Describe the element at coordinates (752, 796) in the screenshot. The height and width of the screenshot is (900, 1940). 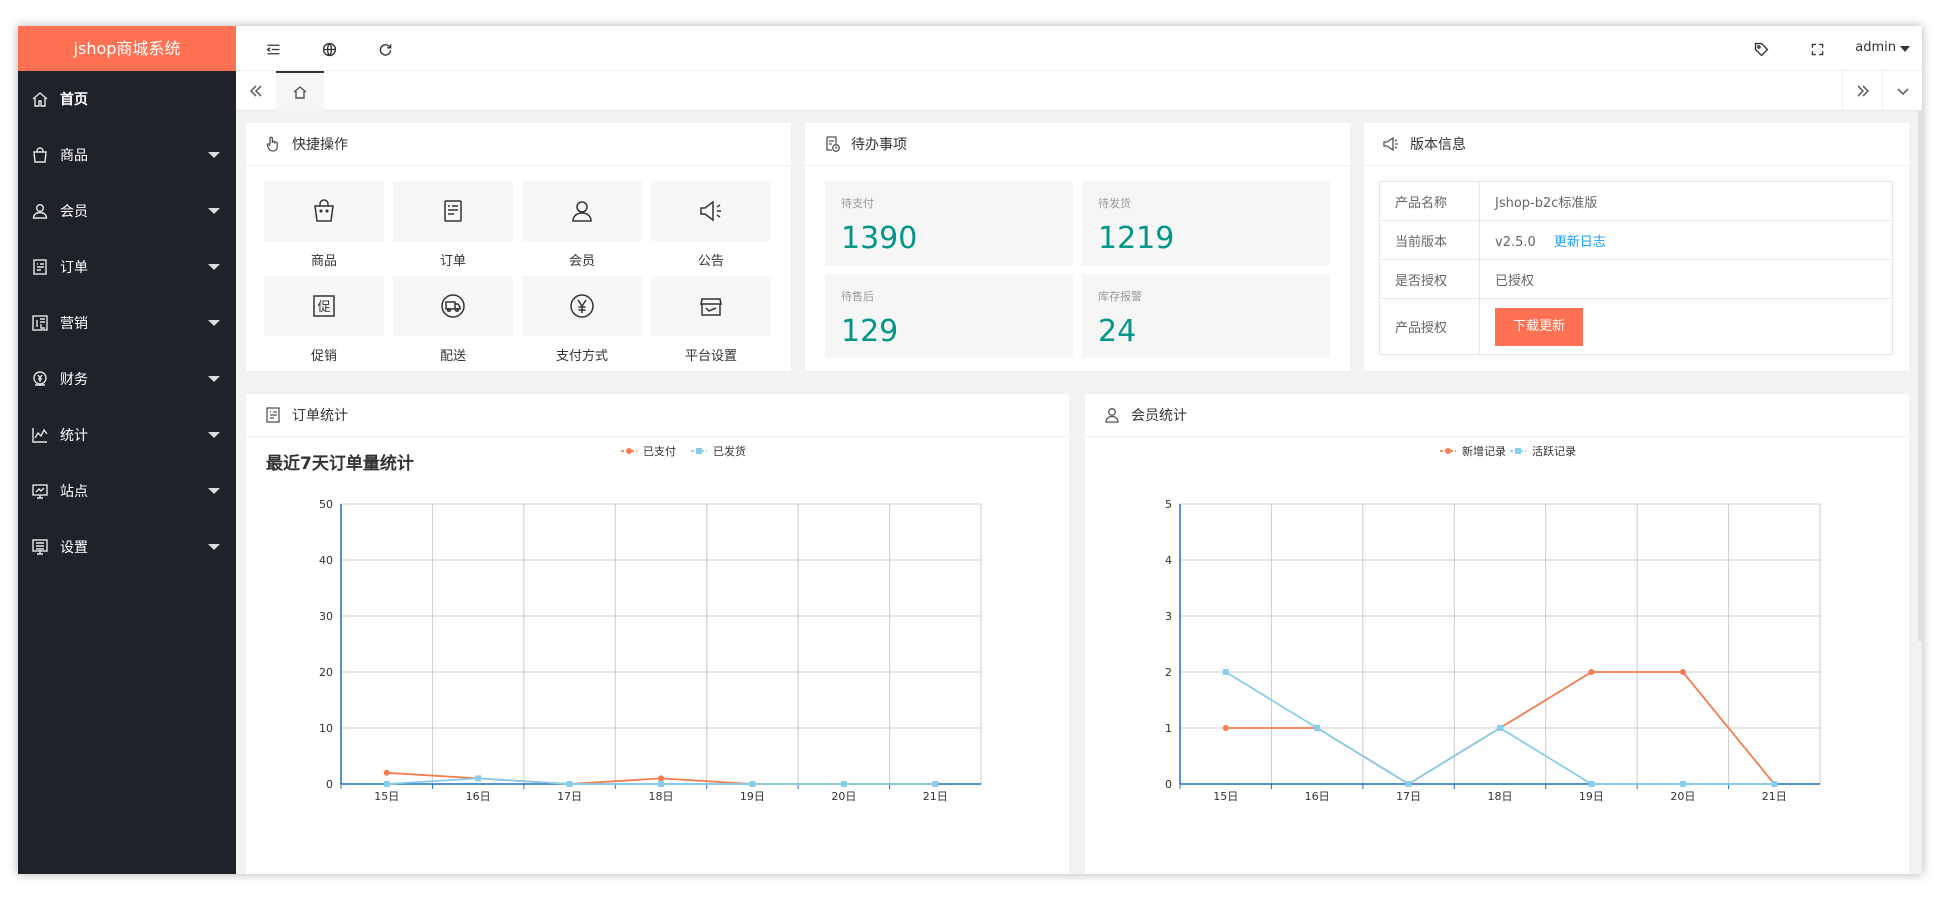
I see `x-tick-label: 19日` at that location.